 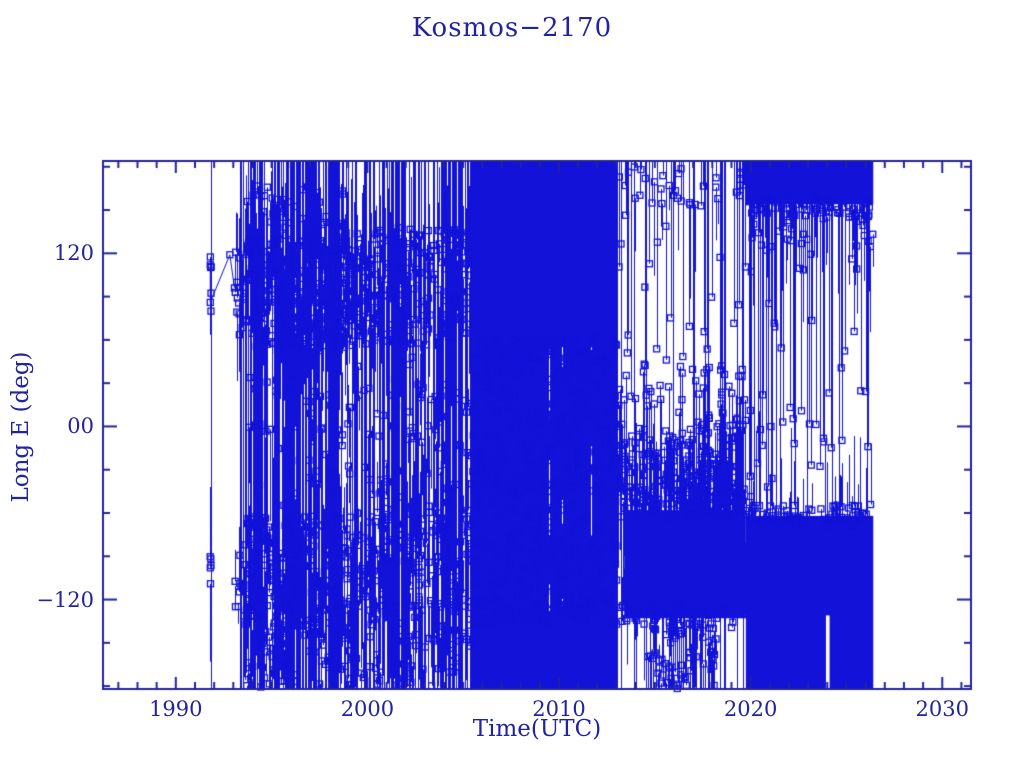 What do you see at coordinates (942, 709) in the screenshot?
I see `x-tick-label: 2030` at bounding box center [942, 709].